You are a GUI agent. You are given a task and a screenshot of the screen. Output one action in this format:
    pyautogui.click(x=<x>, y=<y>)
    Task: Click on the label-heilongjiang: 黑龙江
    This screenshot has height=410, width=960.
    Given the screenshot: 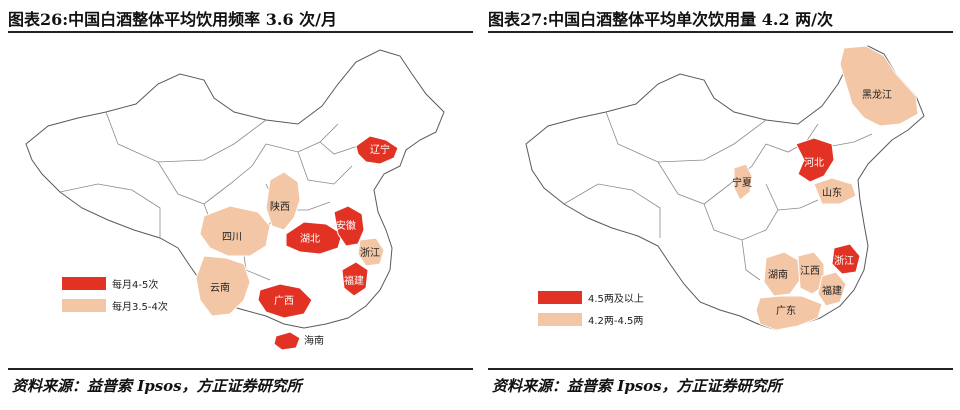 What is the action you would take?
    pyautogui.click(x=877, y=94)
    